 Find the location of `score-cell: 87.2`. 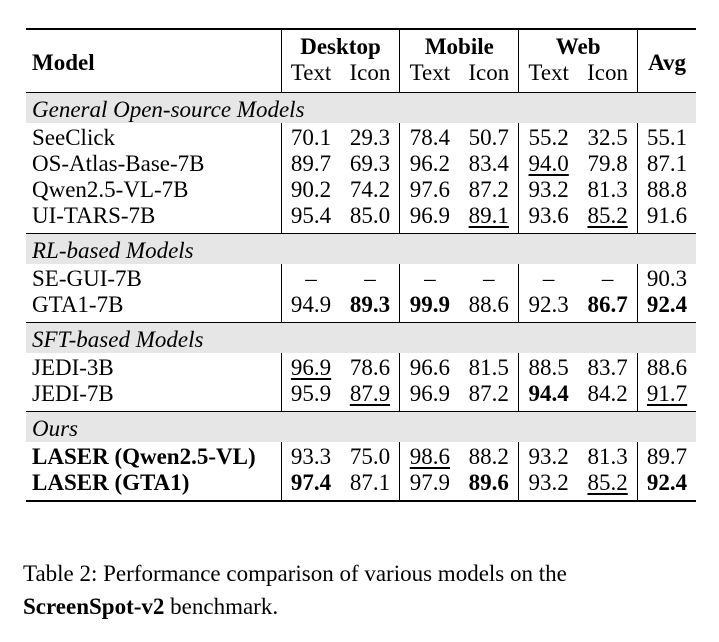

score-cell: 87.2 is located at coordinates (488, 396).